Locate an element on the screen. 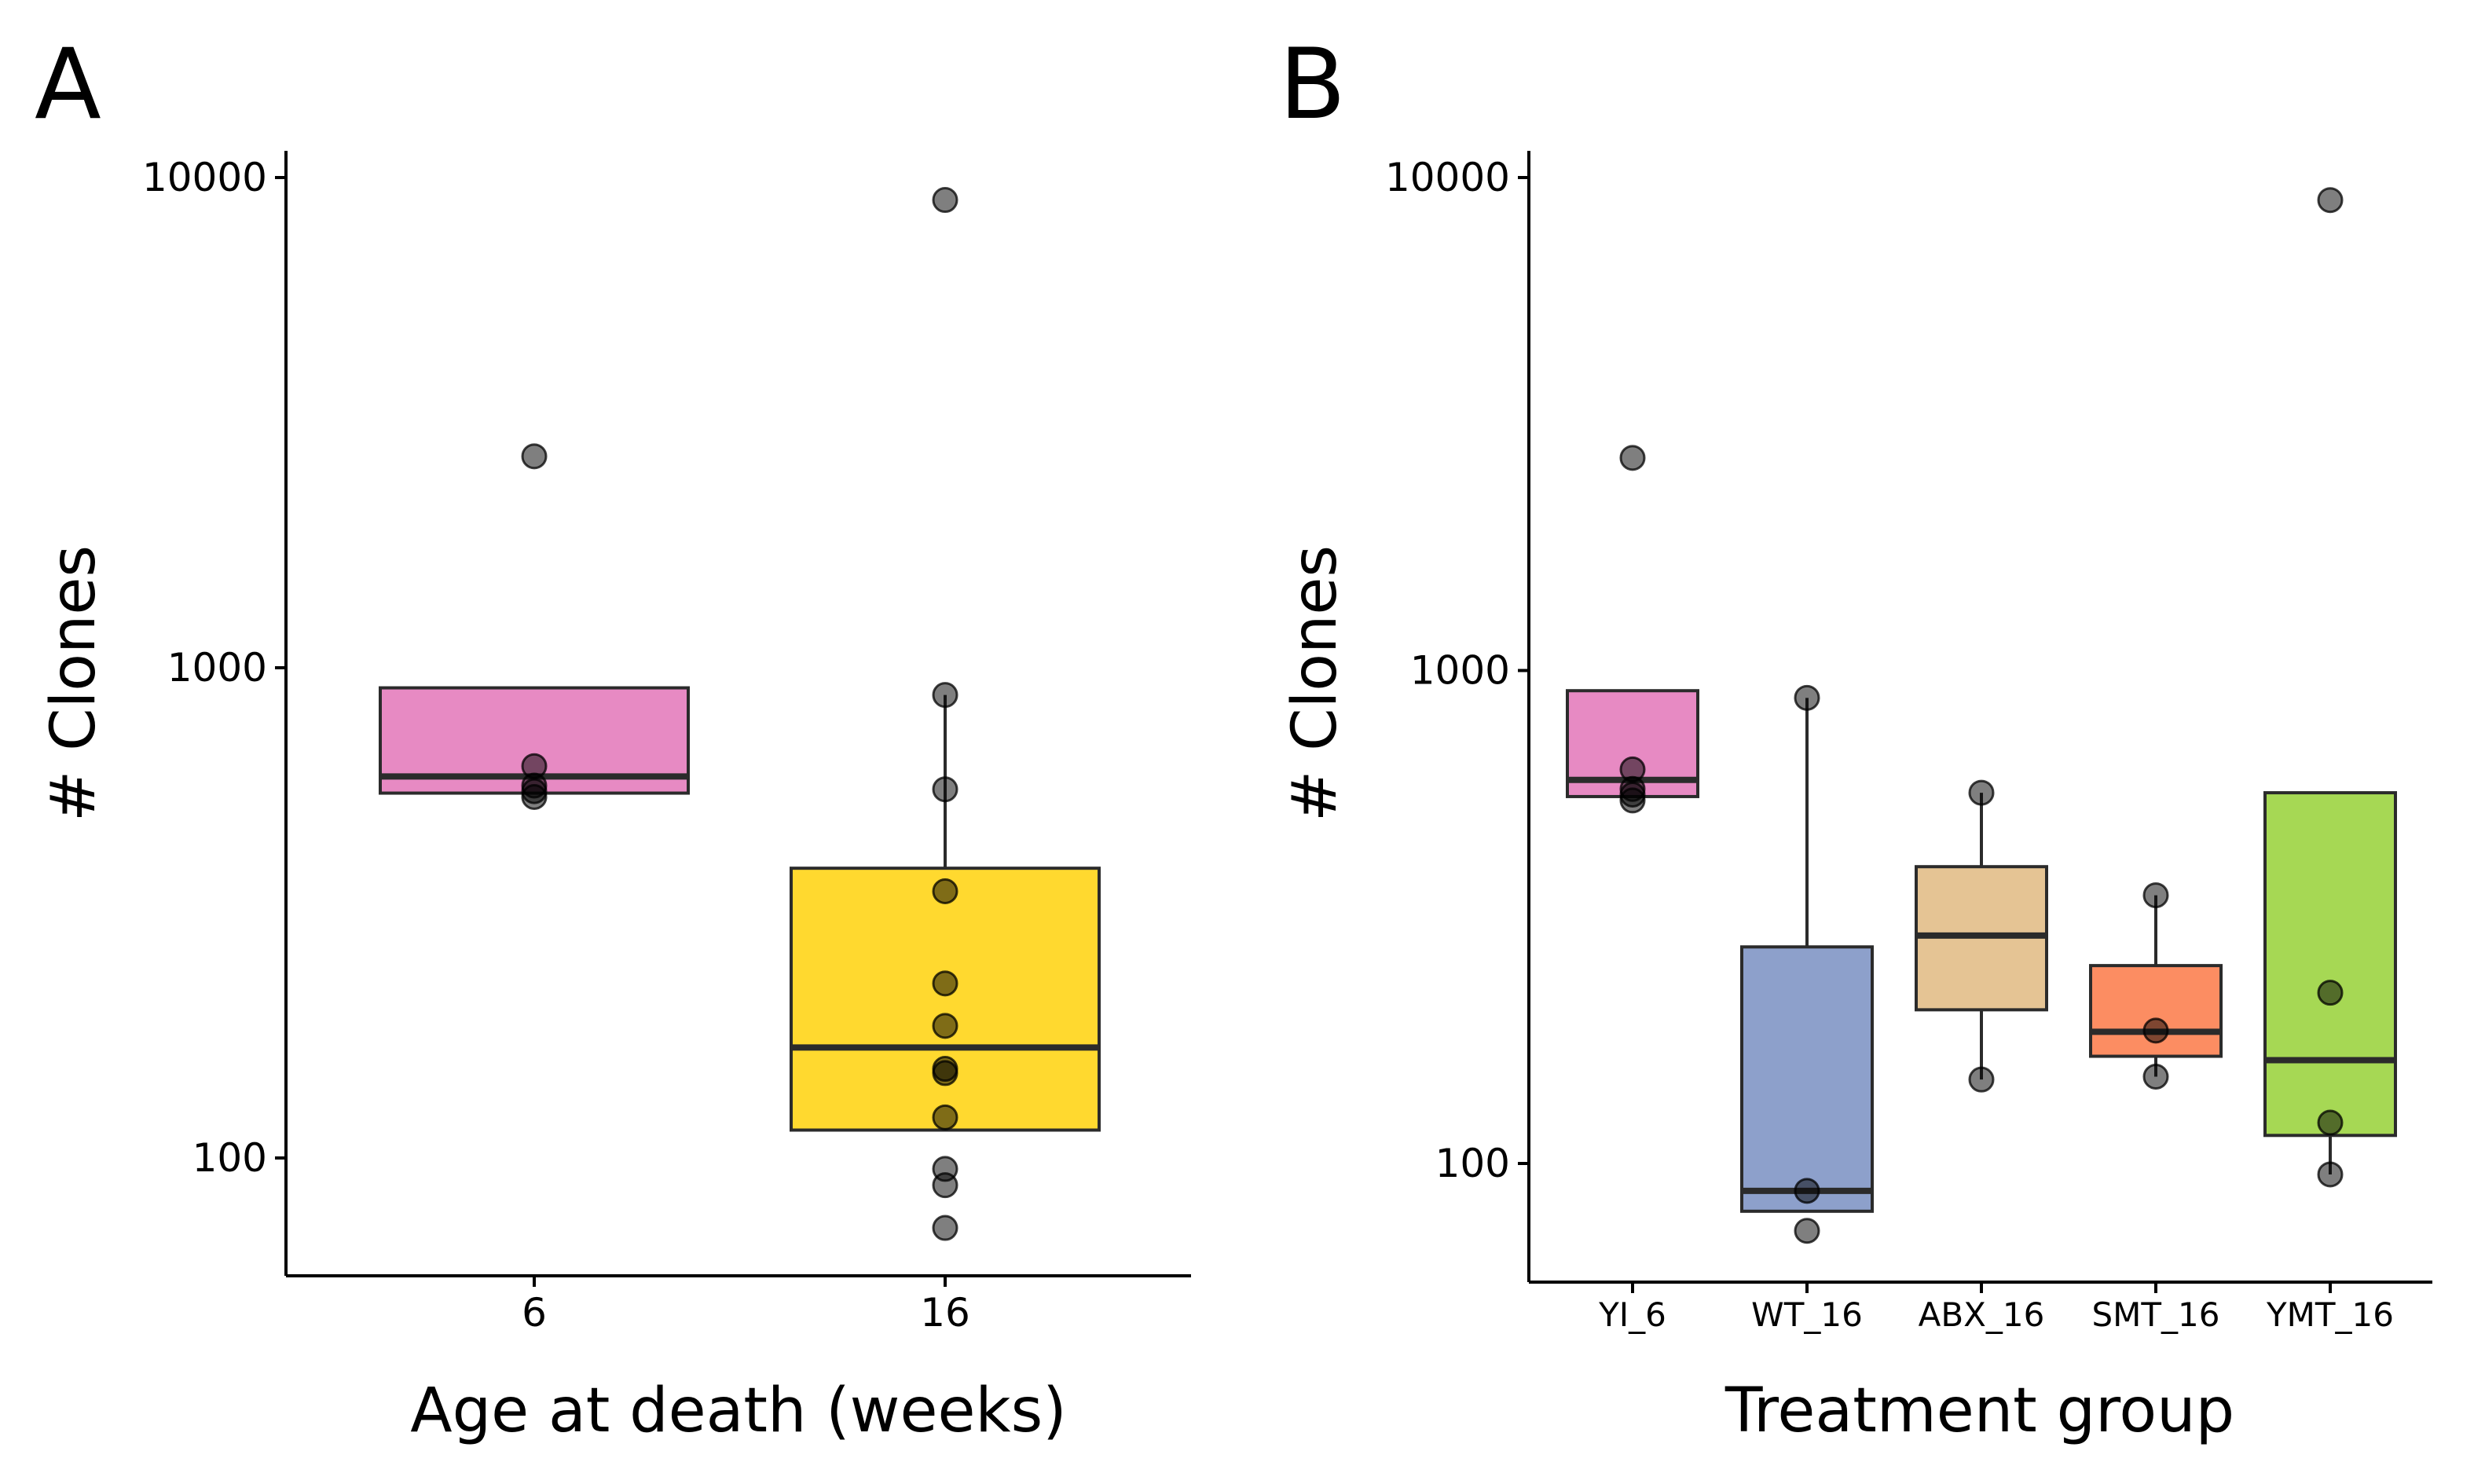 Image resolution: width=2474 pixels, height=1484 pixels. panel-b-x-axis-title: Treatment group is located at coordinates (1979, 1411).